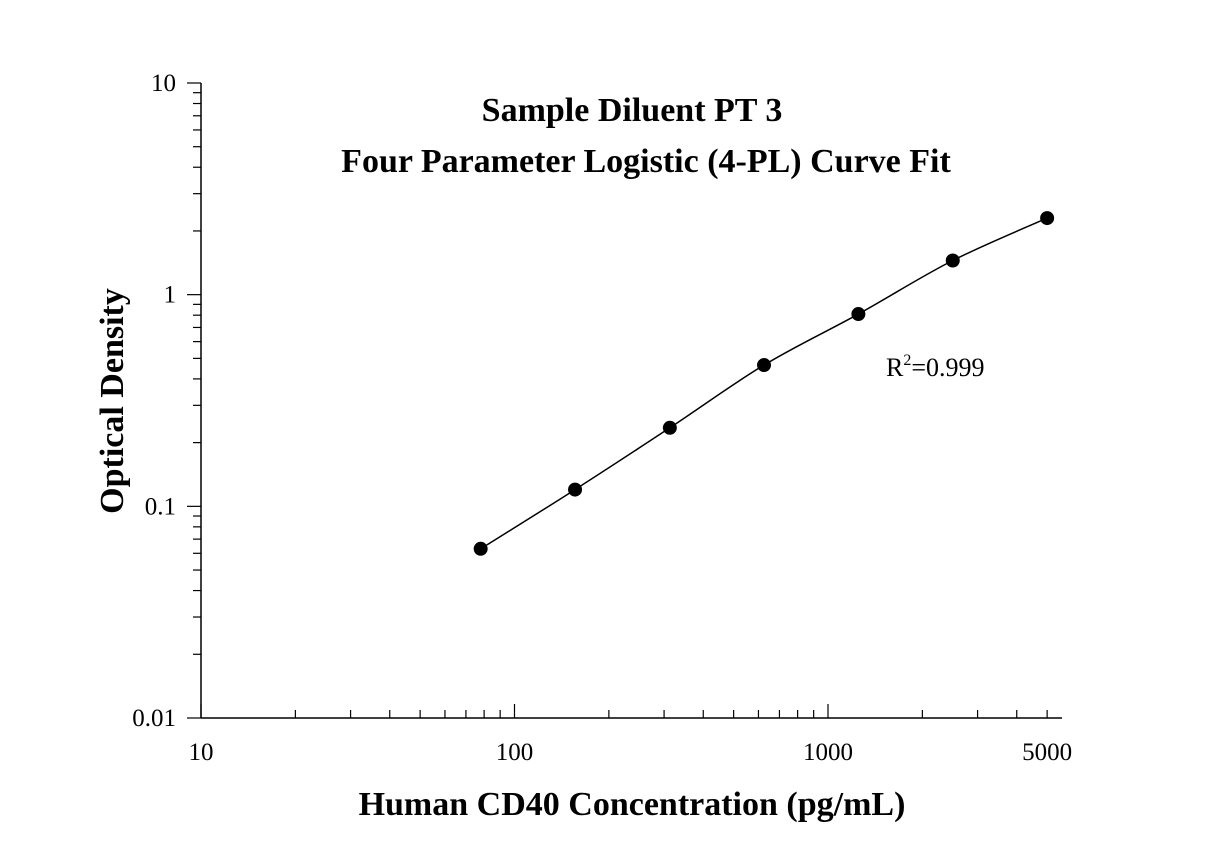  What do you see at coordinates (947, 367) in the screenshot?
I see `r-squared-value: =0.999` at bounding box center [947, 367].